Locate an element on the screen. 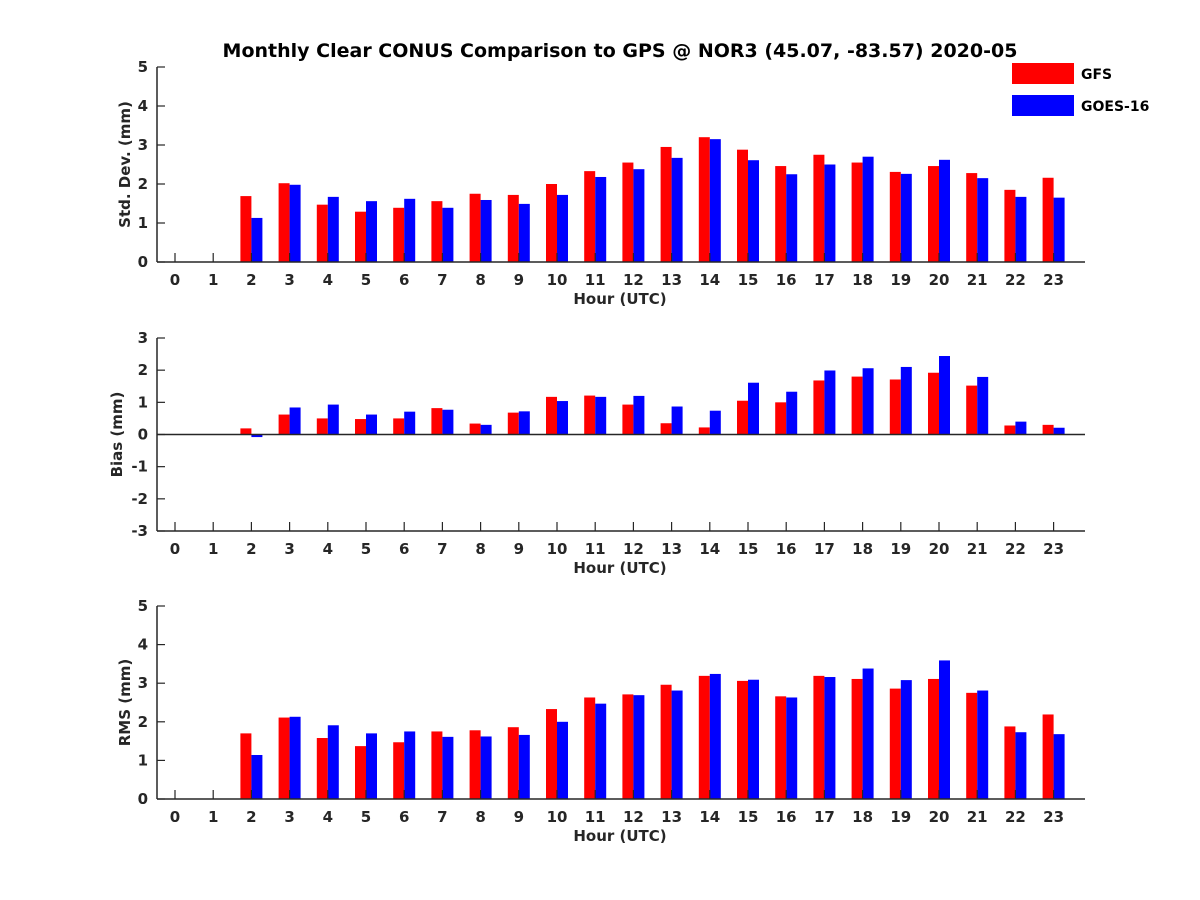 This screenshot has height=900, width=1200. bias-x-tick-label: 6 is located at coordinates (404, 549).